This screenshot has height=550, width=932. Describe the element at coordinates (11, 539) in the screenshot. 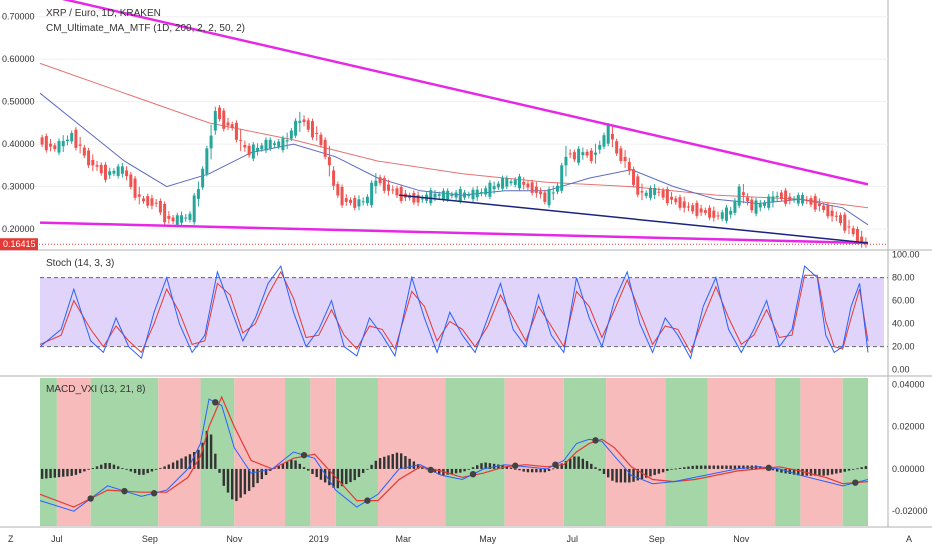

I see `zoom-left-button: Z` at that location.